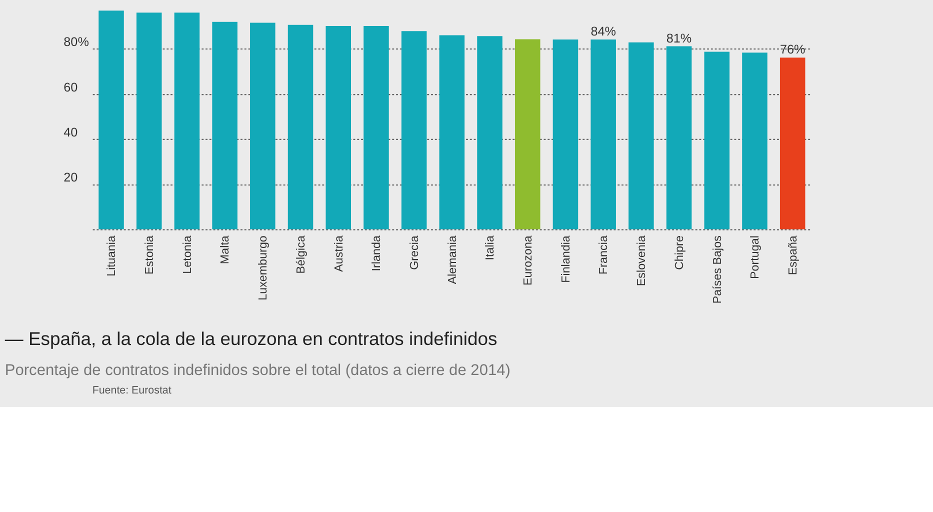 The width and height of the screenshot is (933, 512). I want to click on x-tick-label: Irlanda, so click(377, 253).